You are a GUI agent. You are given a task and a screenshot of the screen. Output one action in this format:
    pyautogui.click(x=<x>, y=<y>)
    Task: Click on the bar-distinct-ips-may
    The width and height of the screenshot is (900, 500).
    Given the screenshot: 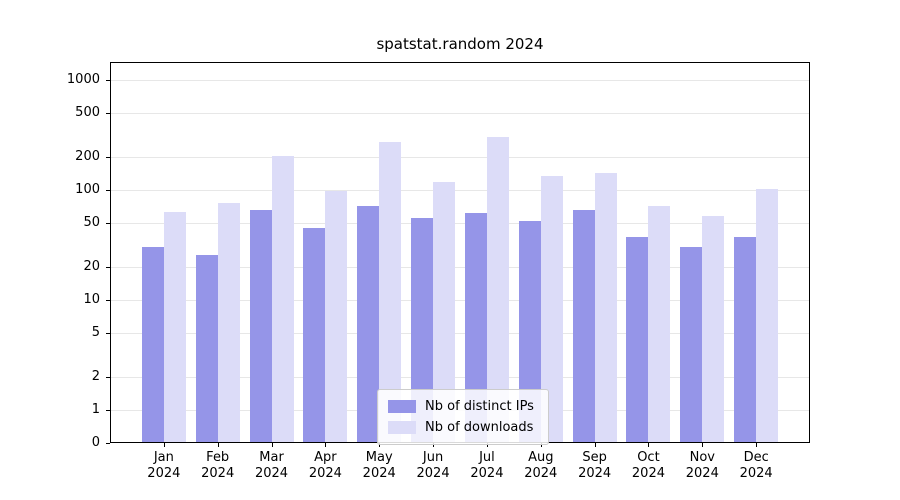 What is the action you would take?
    pyautogui.click(x=368, y=324)
    